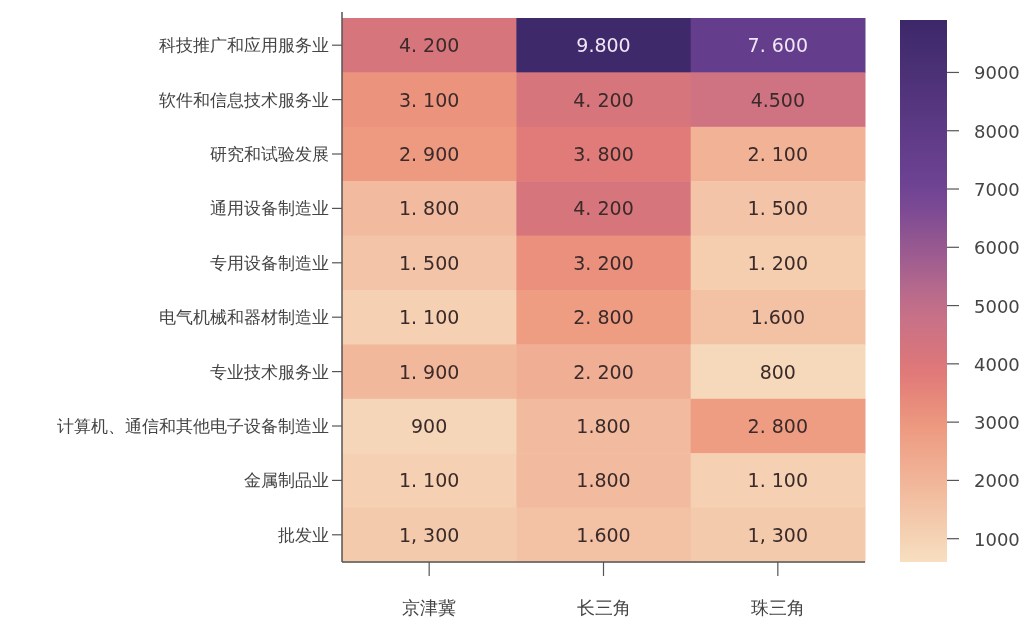 This screenshot has width=1032, height=619. Describe the element at coordinates (960, 291) in the screenshot. I see `colorbar: 1000 2000 3000 4000 5000 6000 7000 8000 9000` at that location.